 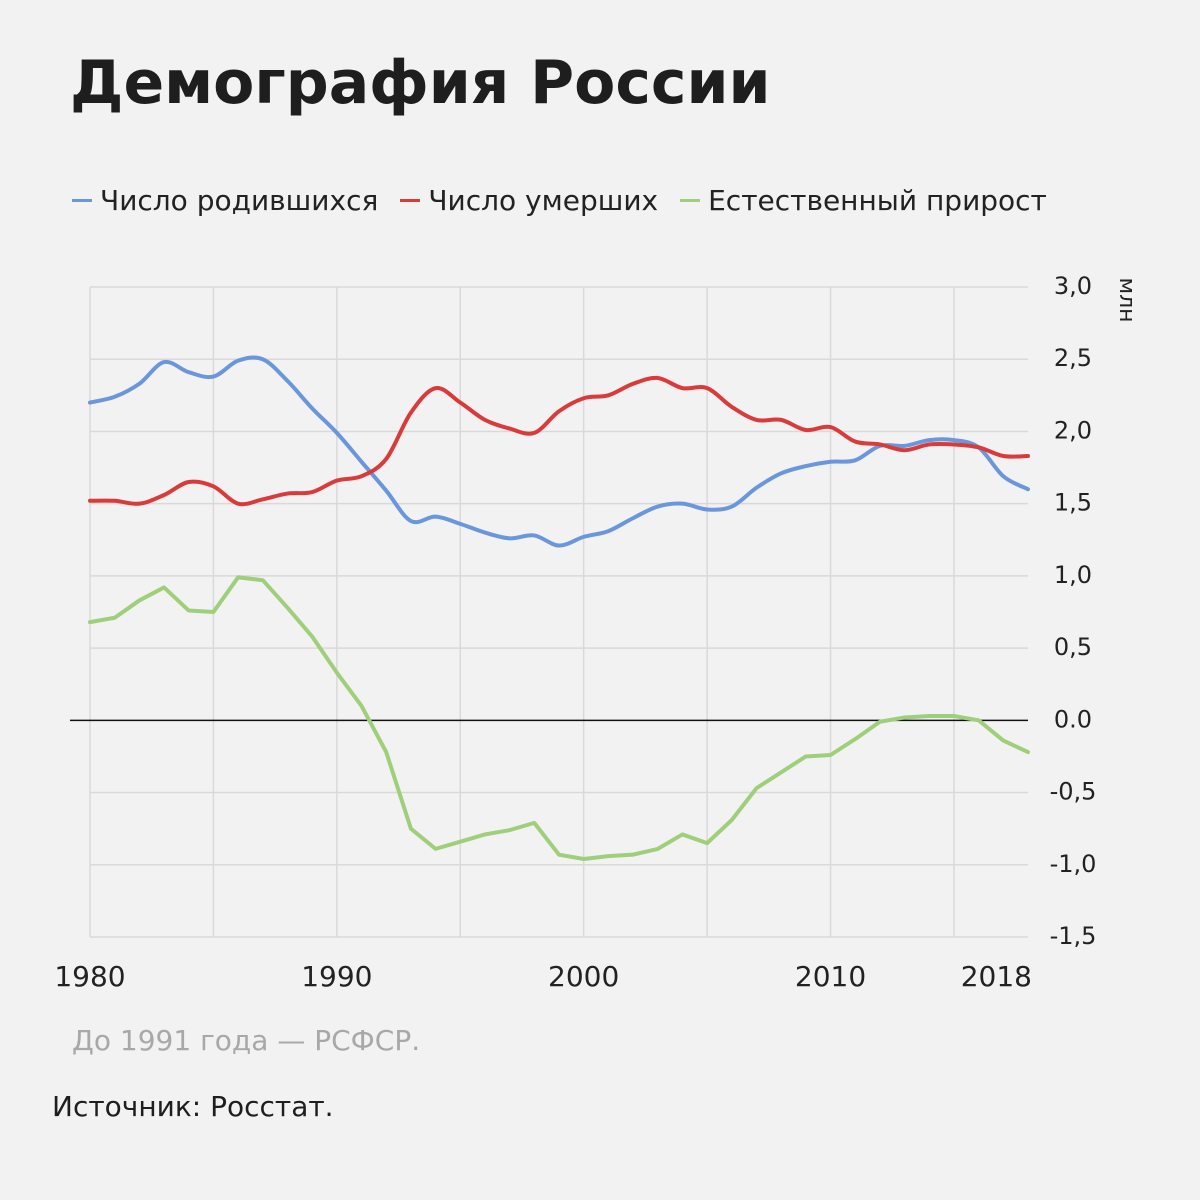 What do you see at coordinates (1073, 647) in the screenshot?
I see `y-tick-label: 0,5` at bounding box center [1073, 647].